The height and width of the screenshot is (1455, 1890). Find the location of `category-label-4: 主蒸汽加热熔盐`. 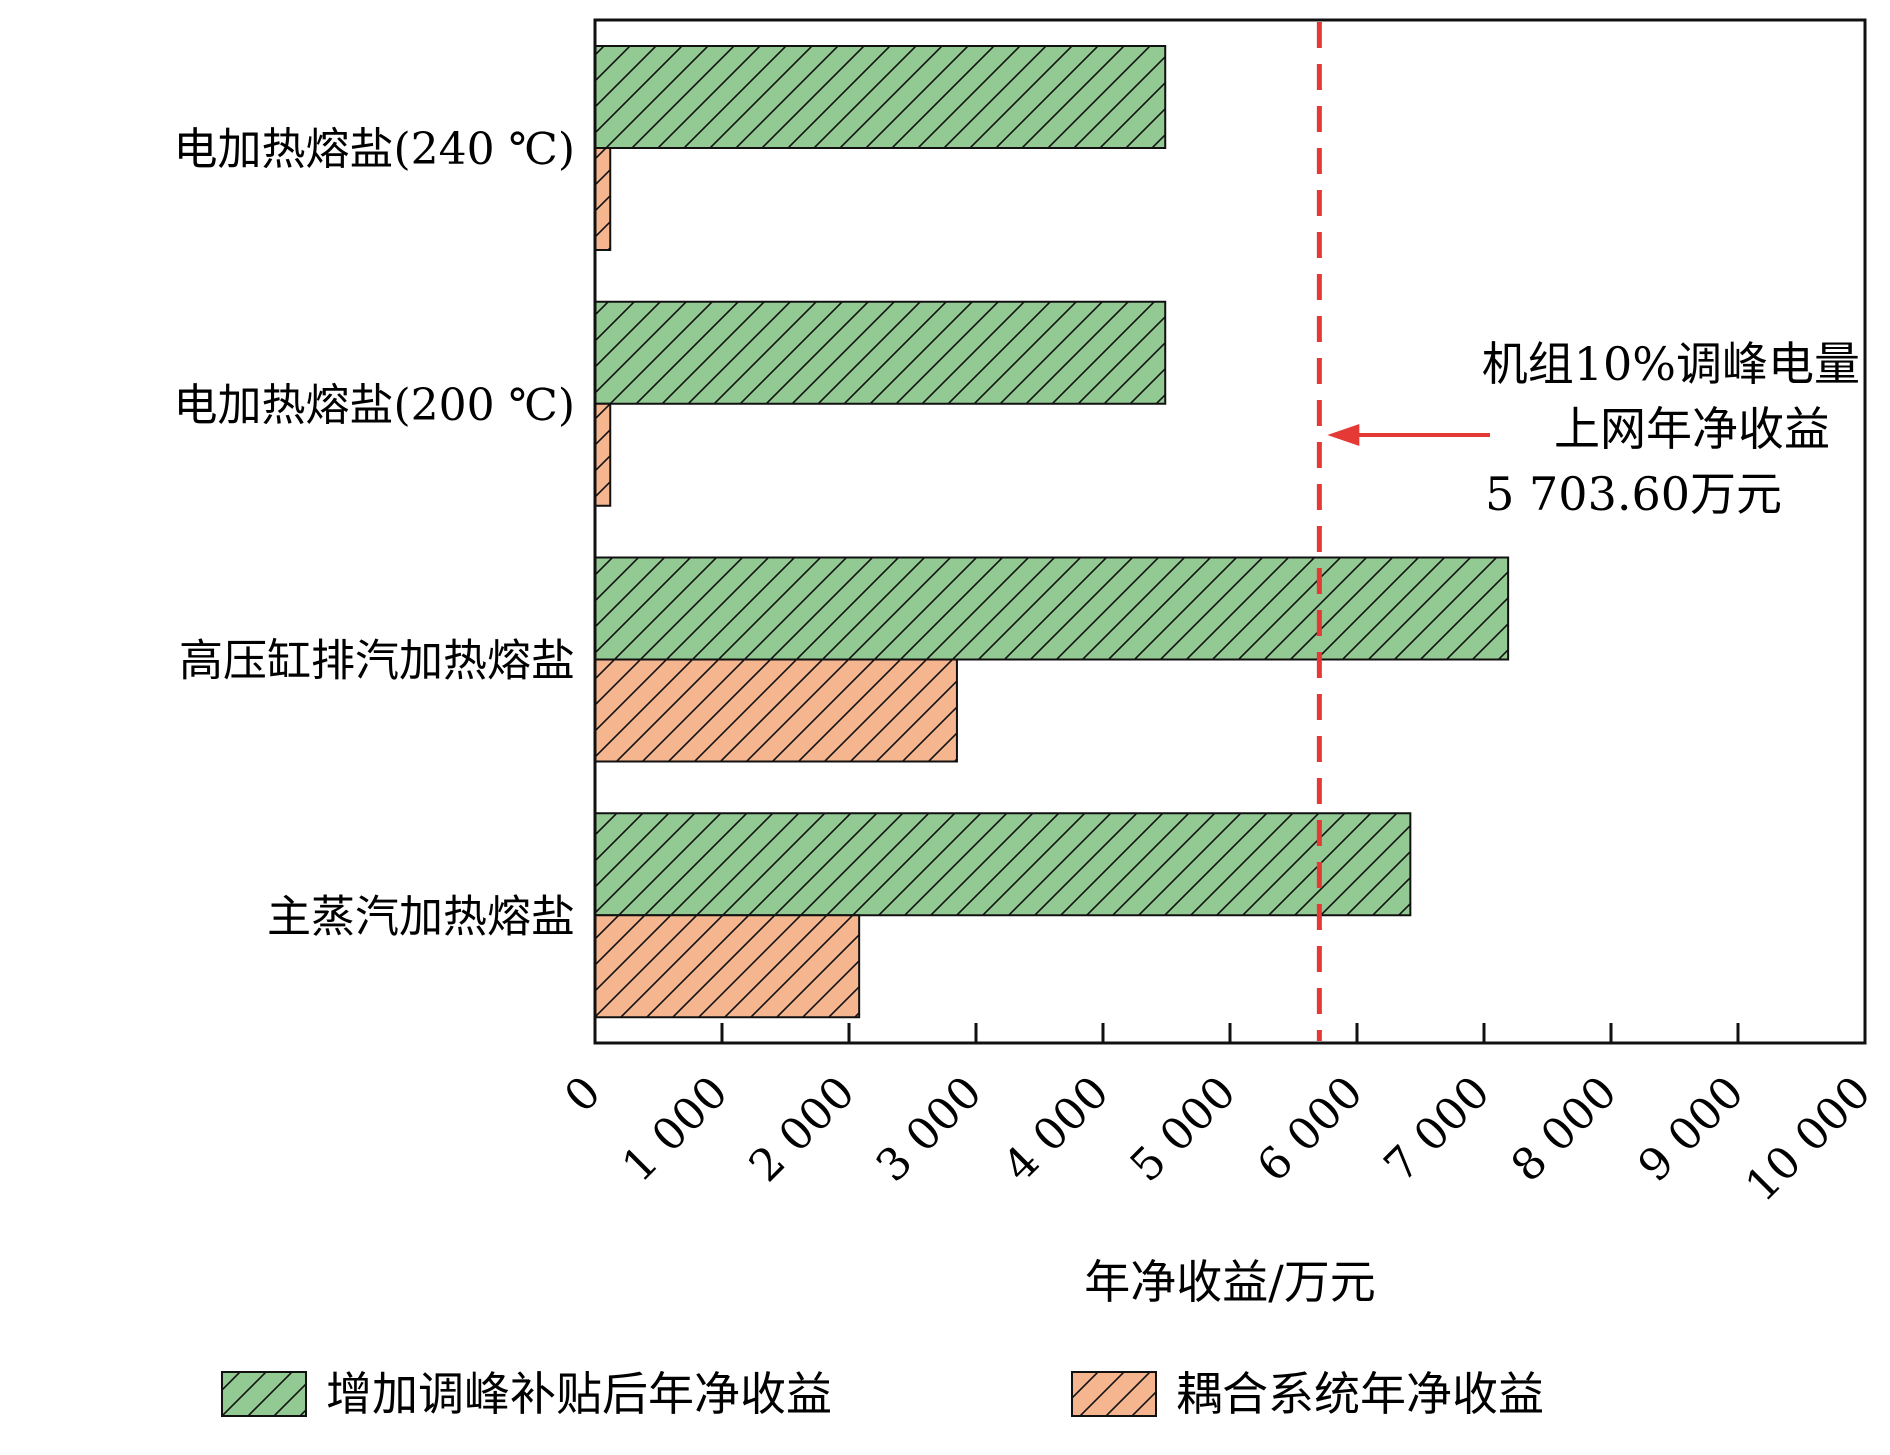

category-label-4: 主蒸汽加热熔盐 is located at coordinates (421, 916).